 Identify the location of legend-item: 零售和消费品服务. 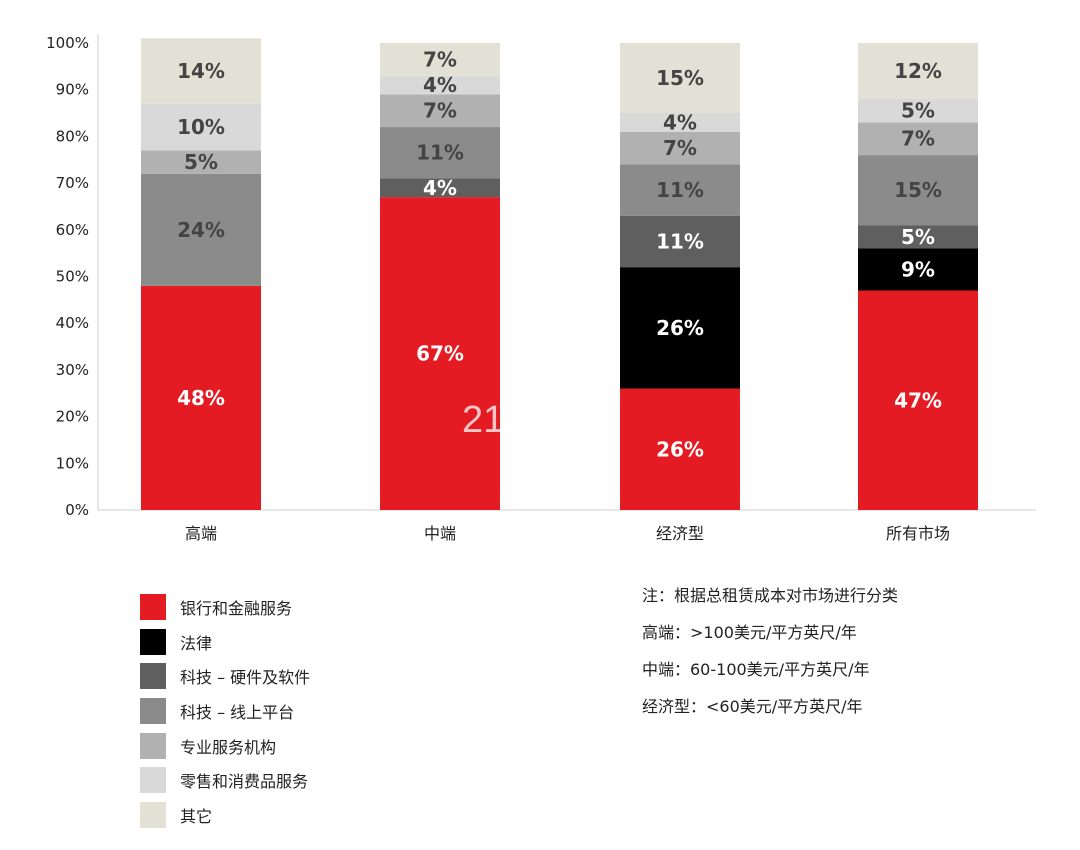
(225, 780).